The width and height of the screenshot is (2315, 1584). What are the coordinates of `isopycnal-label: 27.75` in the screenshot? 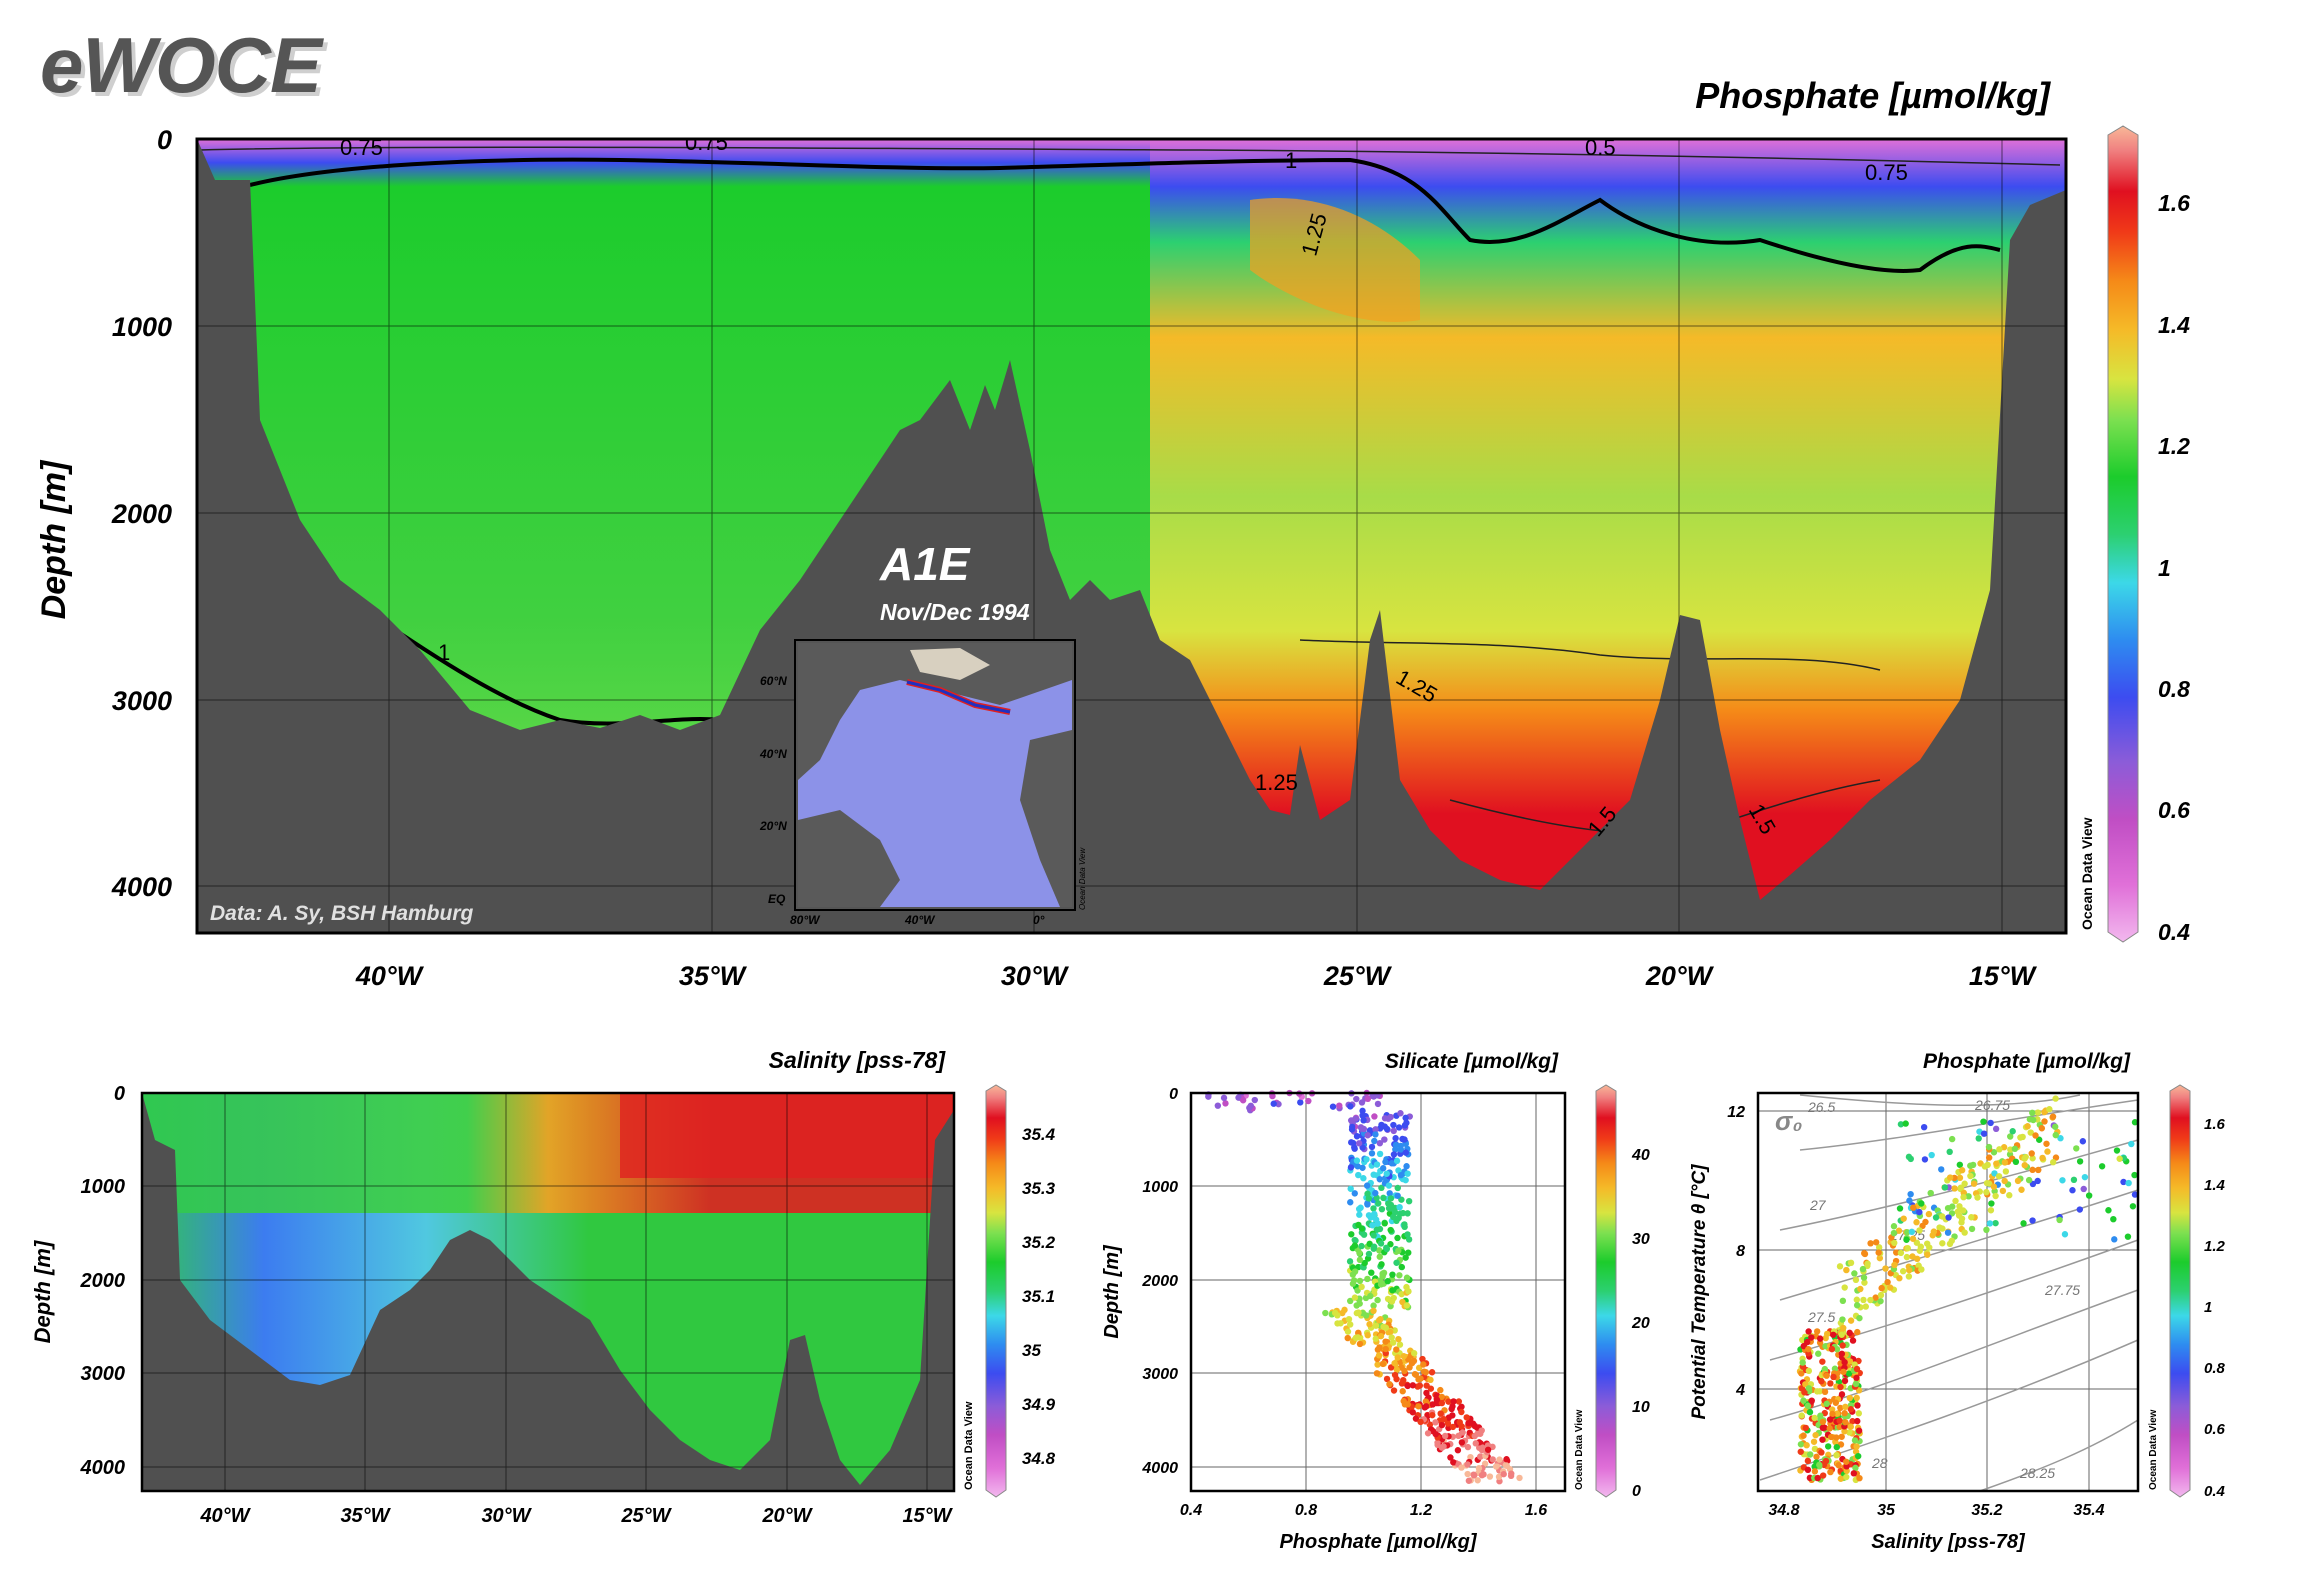 It's located at (2062, 1290).